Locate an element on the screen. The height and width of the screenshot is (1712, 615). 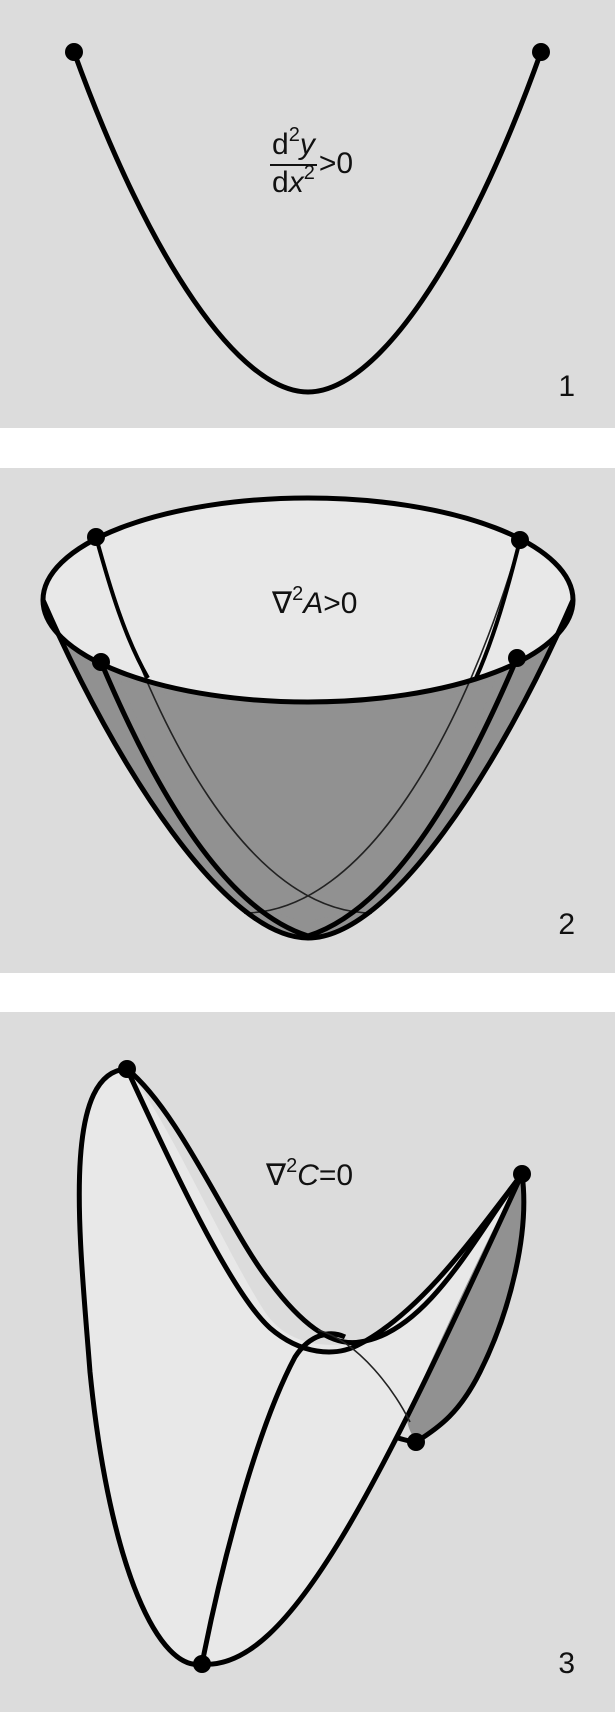
saddle-point-bottom is located at coordinates (202, 1664).